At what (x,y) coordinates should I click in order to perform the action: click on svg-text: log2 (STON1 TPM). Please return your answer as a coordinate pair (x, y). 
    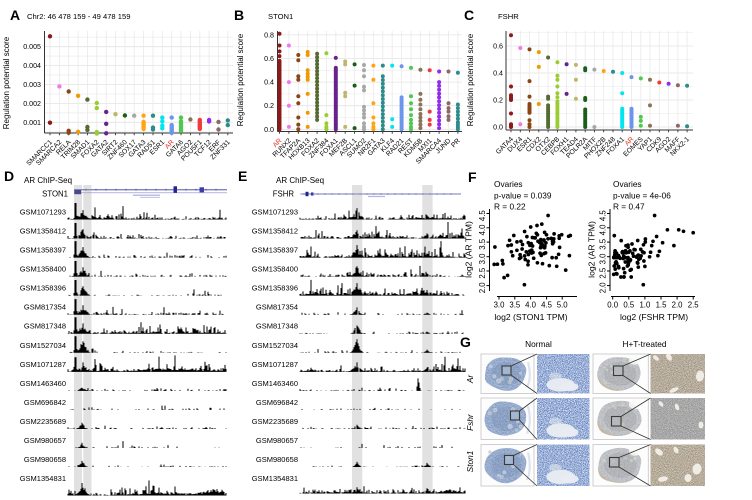
    Looking at the image, I should click on (530, 317).